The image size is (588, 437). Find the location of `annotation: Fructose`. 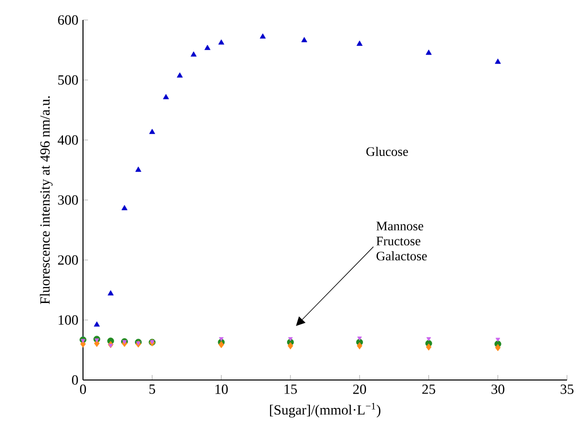

annotation: Fructose is located at coordinates (398, 241).